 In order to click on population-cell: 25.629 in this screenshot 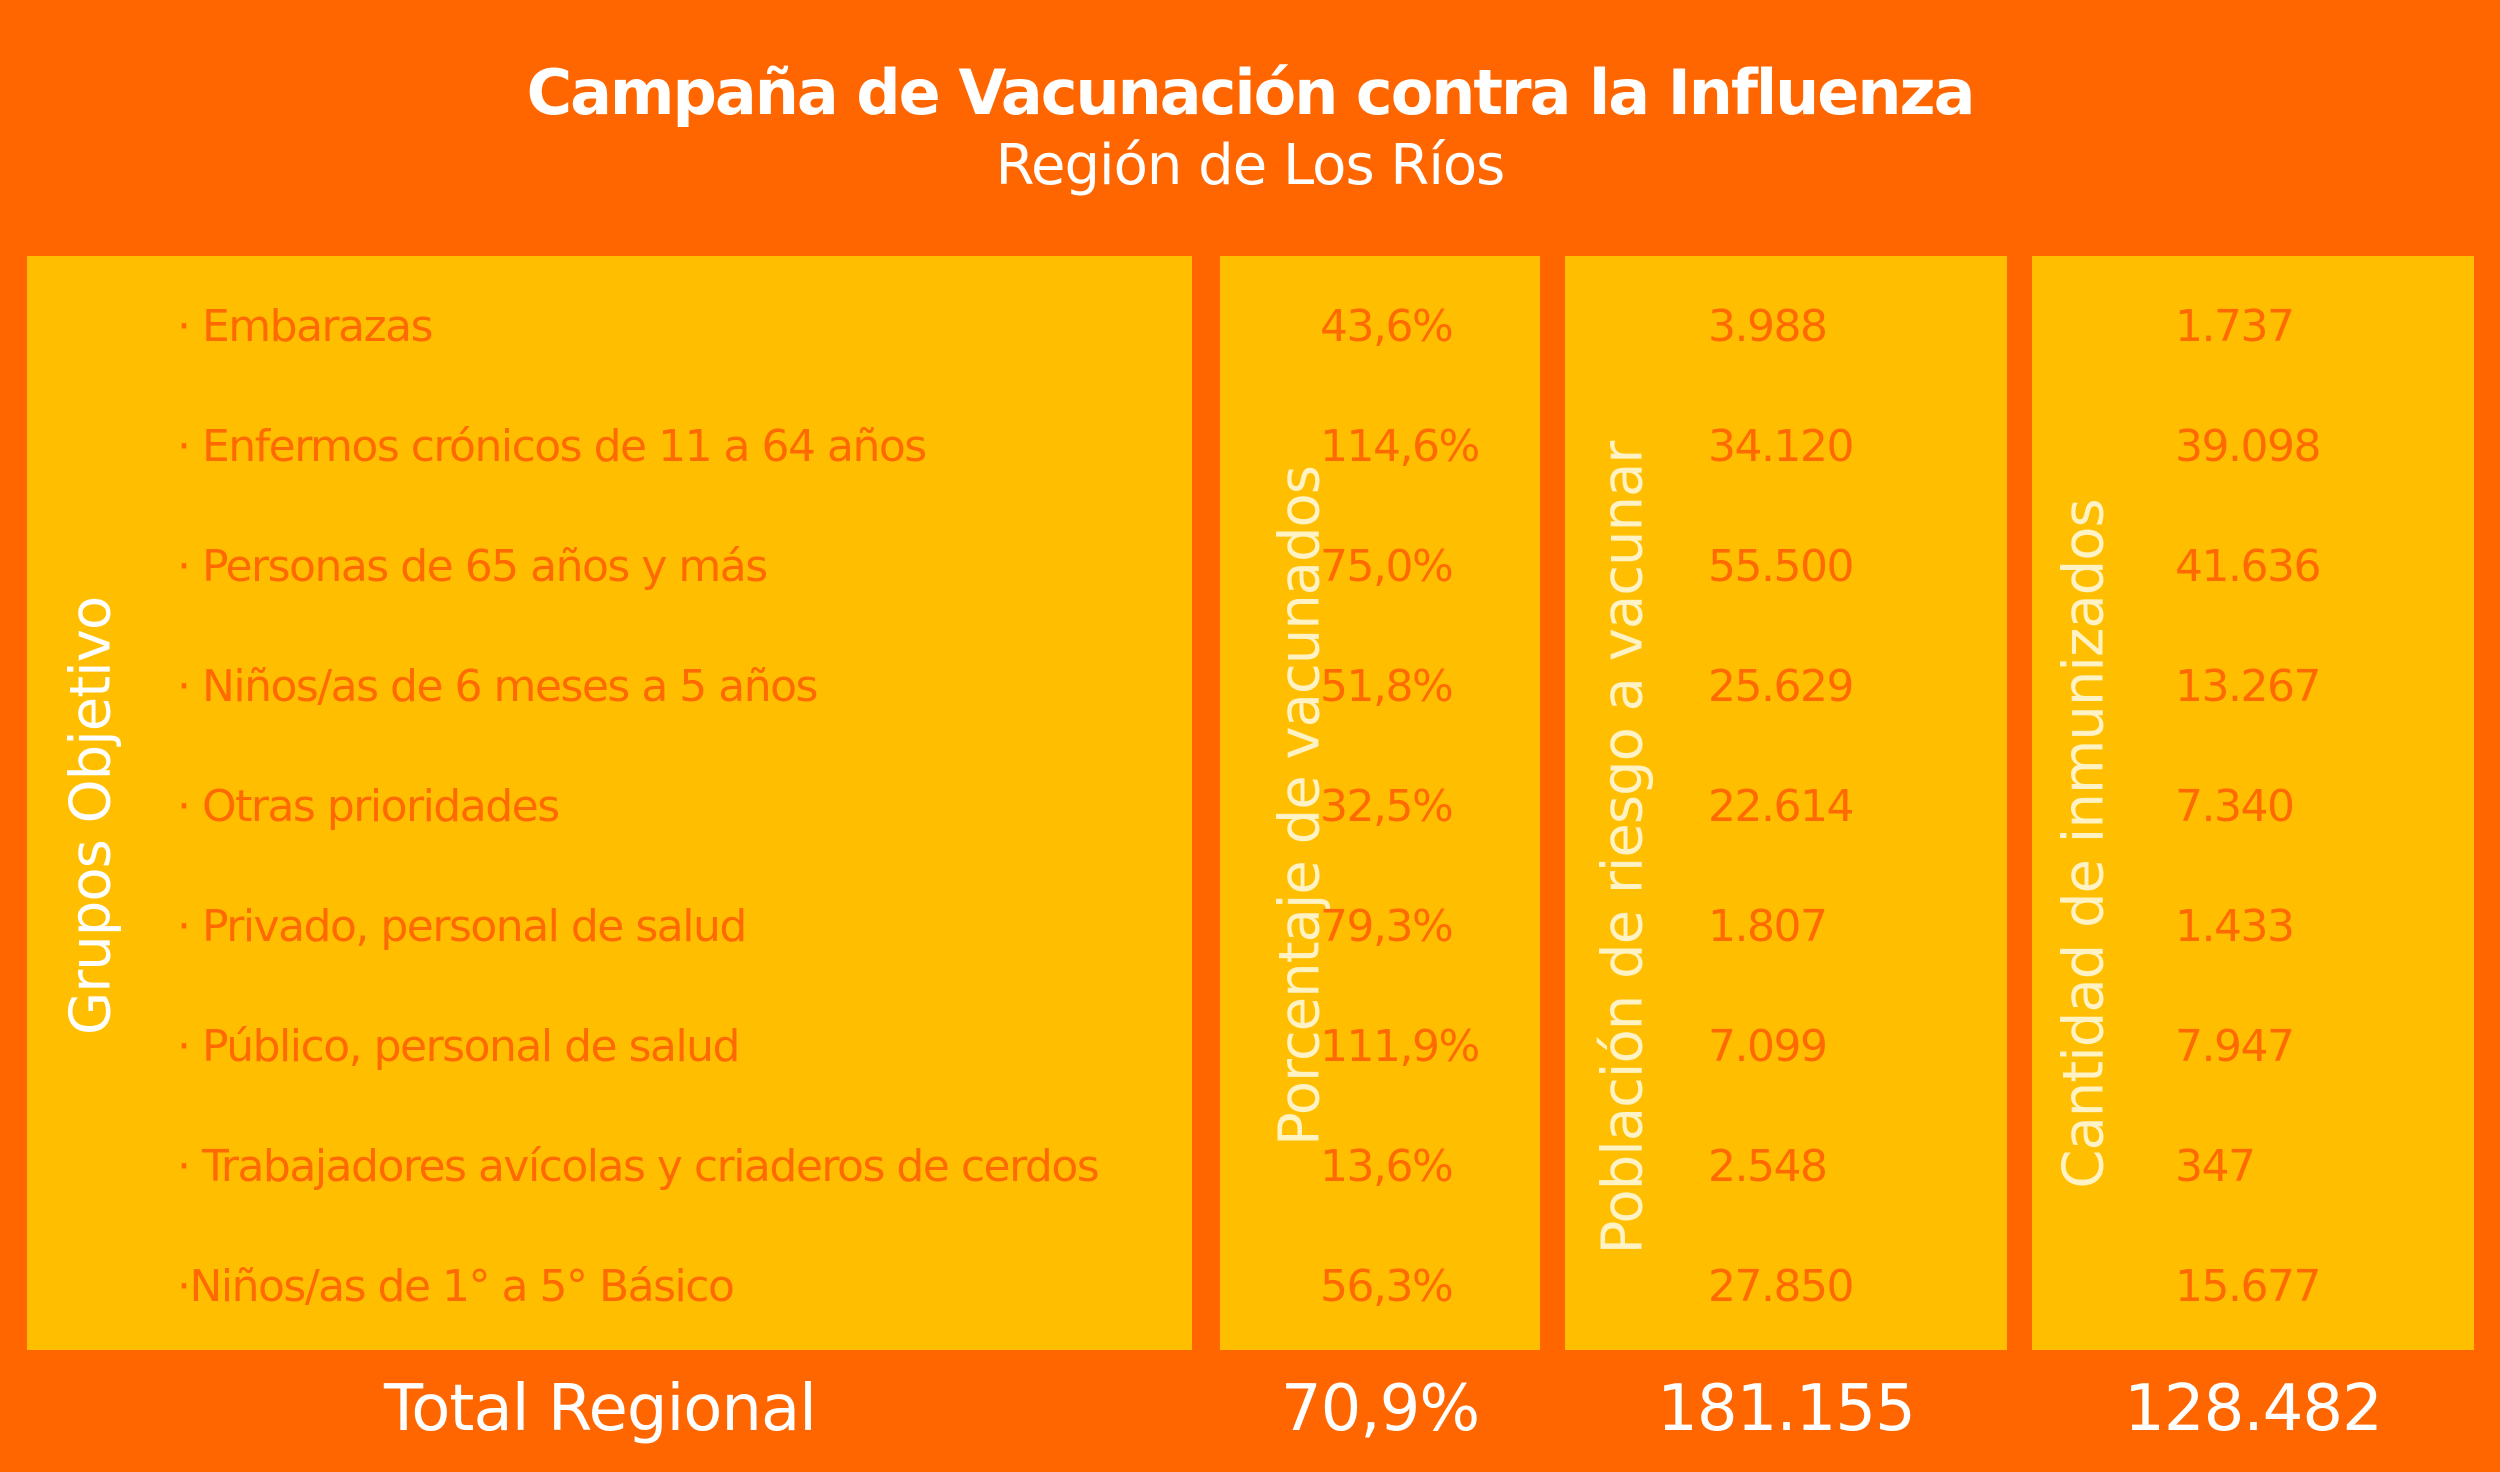, I will do `click(1781, 686)`.